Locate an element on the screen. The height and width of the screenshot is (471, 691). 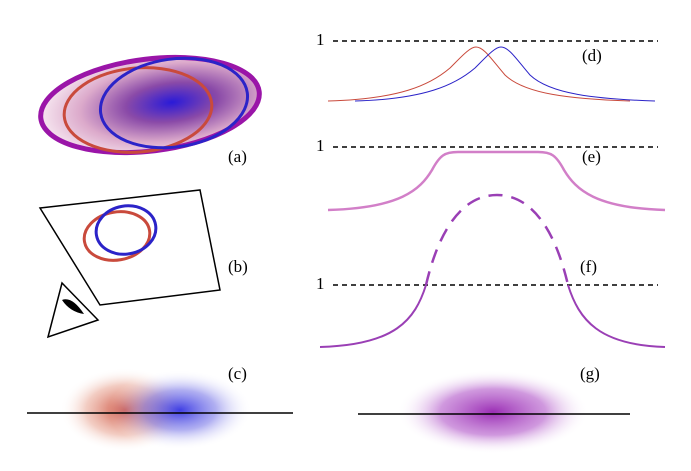
red-circle is located at coordinates (117, 236).